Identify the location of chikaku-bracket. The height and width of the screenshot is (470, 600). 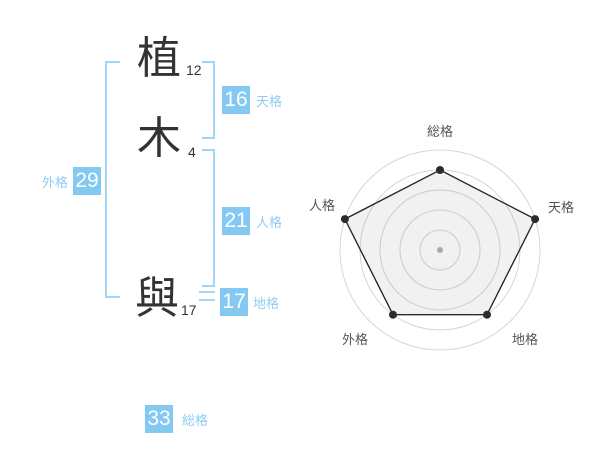
(207, 296).